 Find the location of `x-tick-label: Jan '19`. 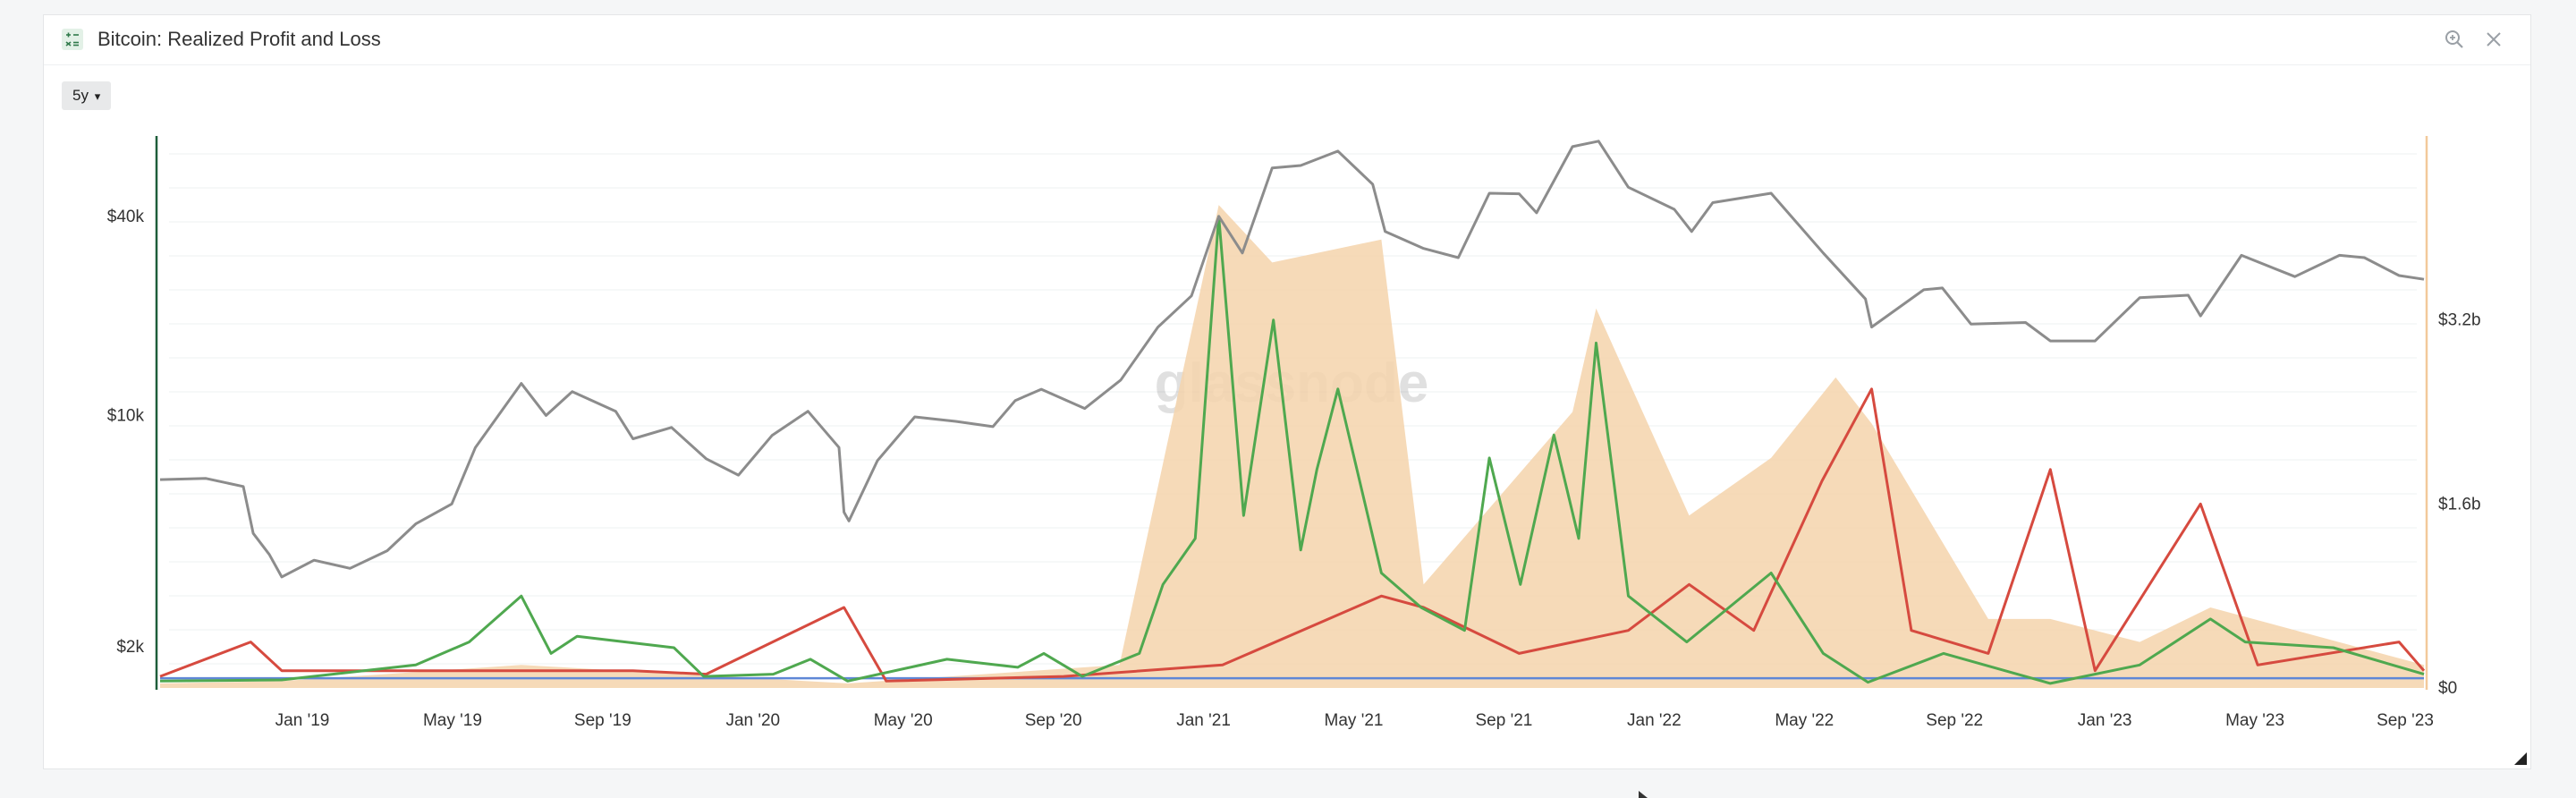

x-tick-label: Jan '19 is located at coordinates (302, 721).